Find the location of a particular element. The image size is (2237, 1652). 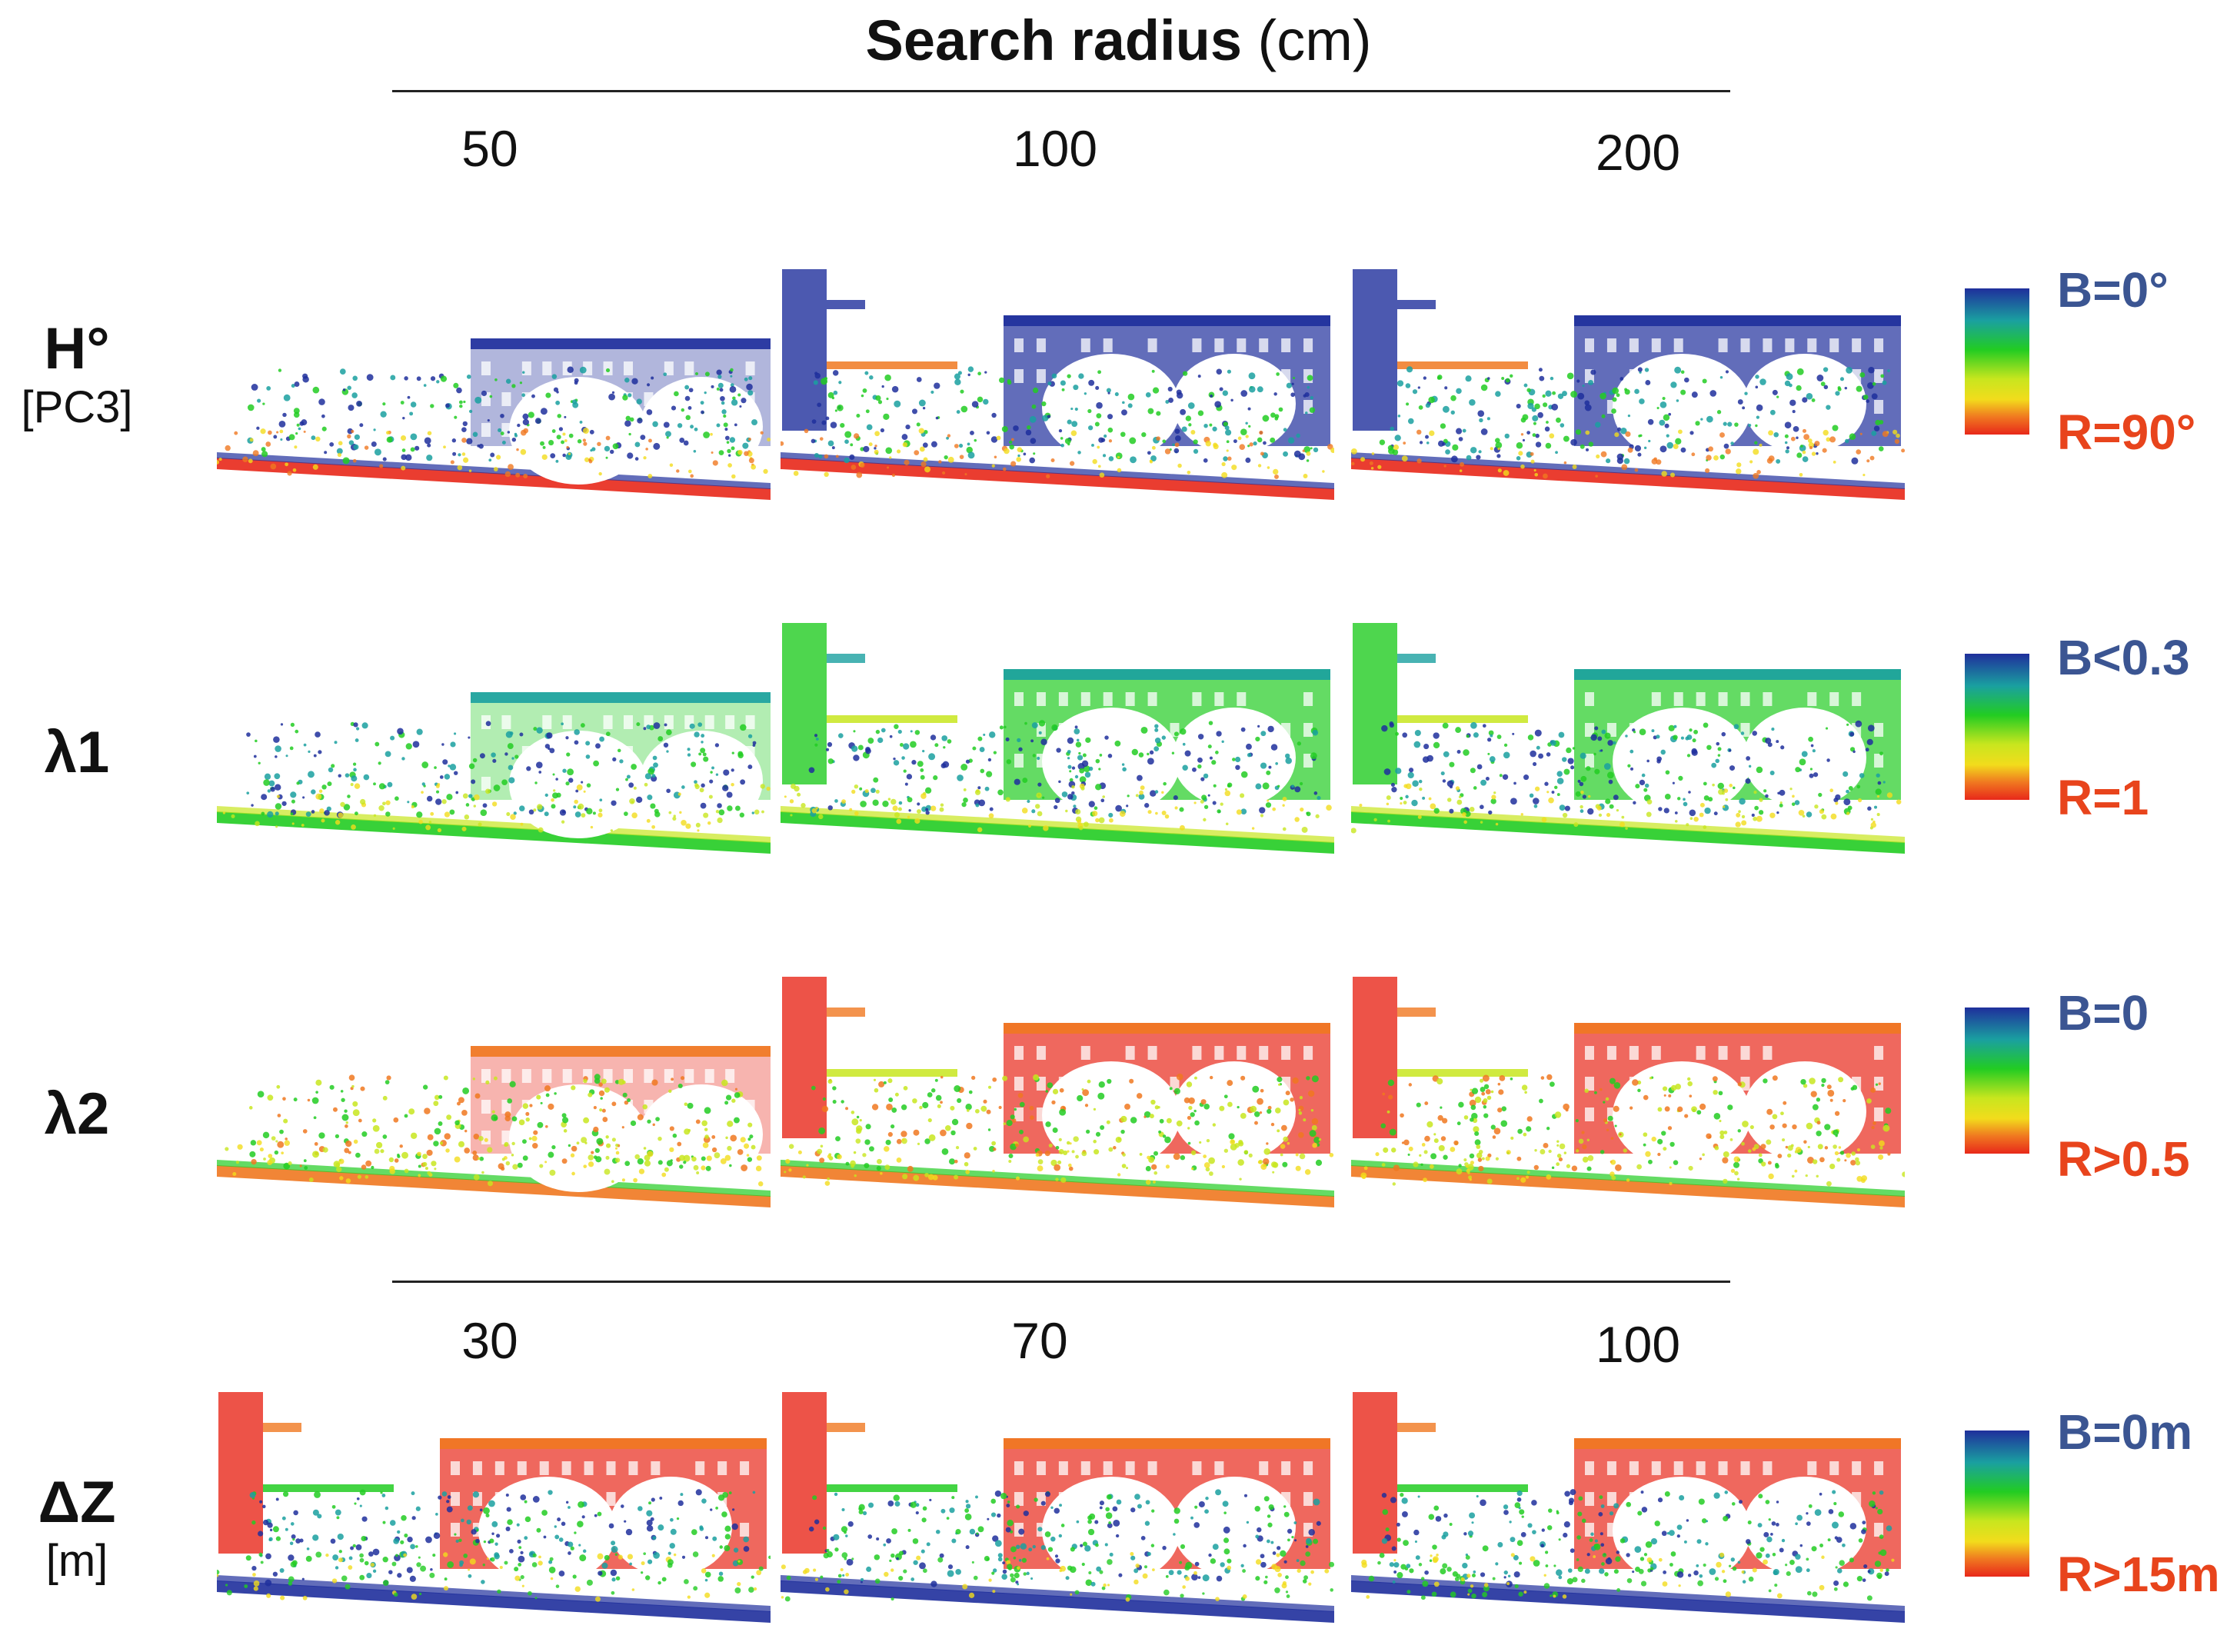

row-l1-label: λ1 is located at coordinates (77, 752).